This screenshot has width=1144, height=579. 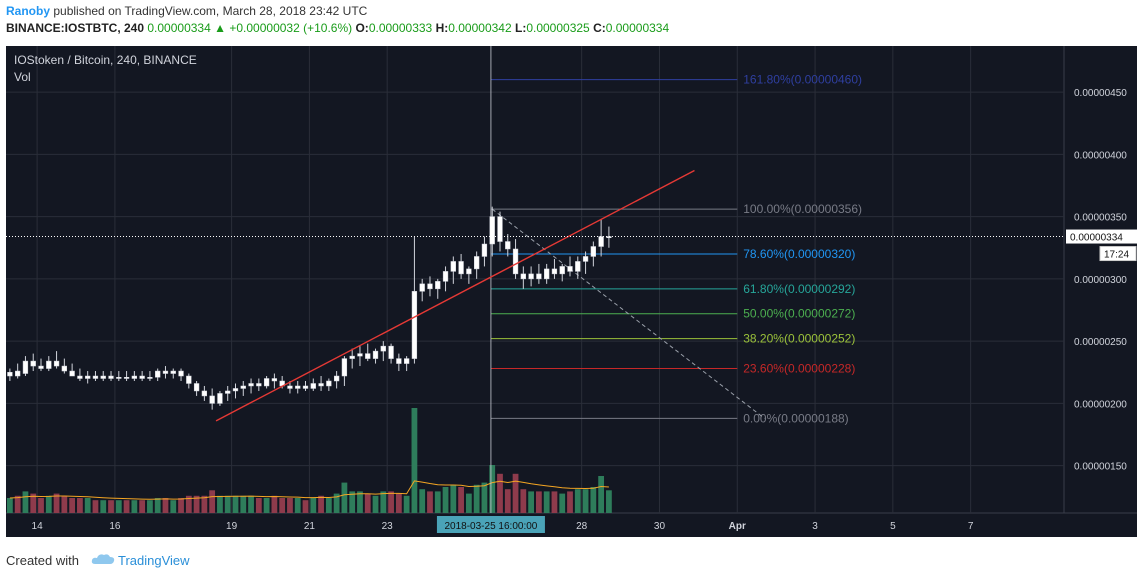 I want to click on x-tick-label: 2018-03-25 16:00:00, so click(x=490, y=526).